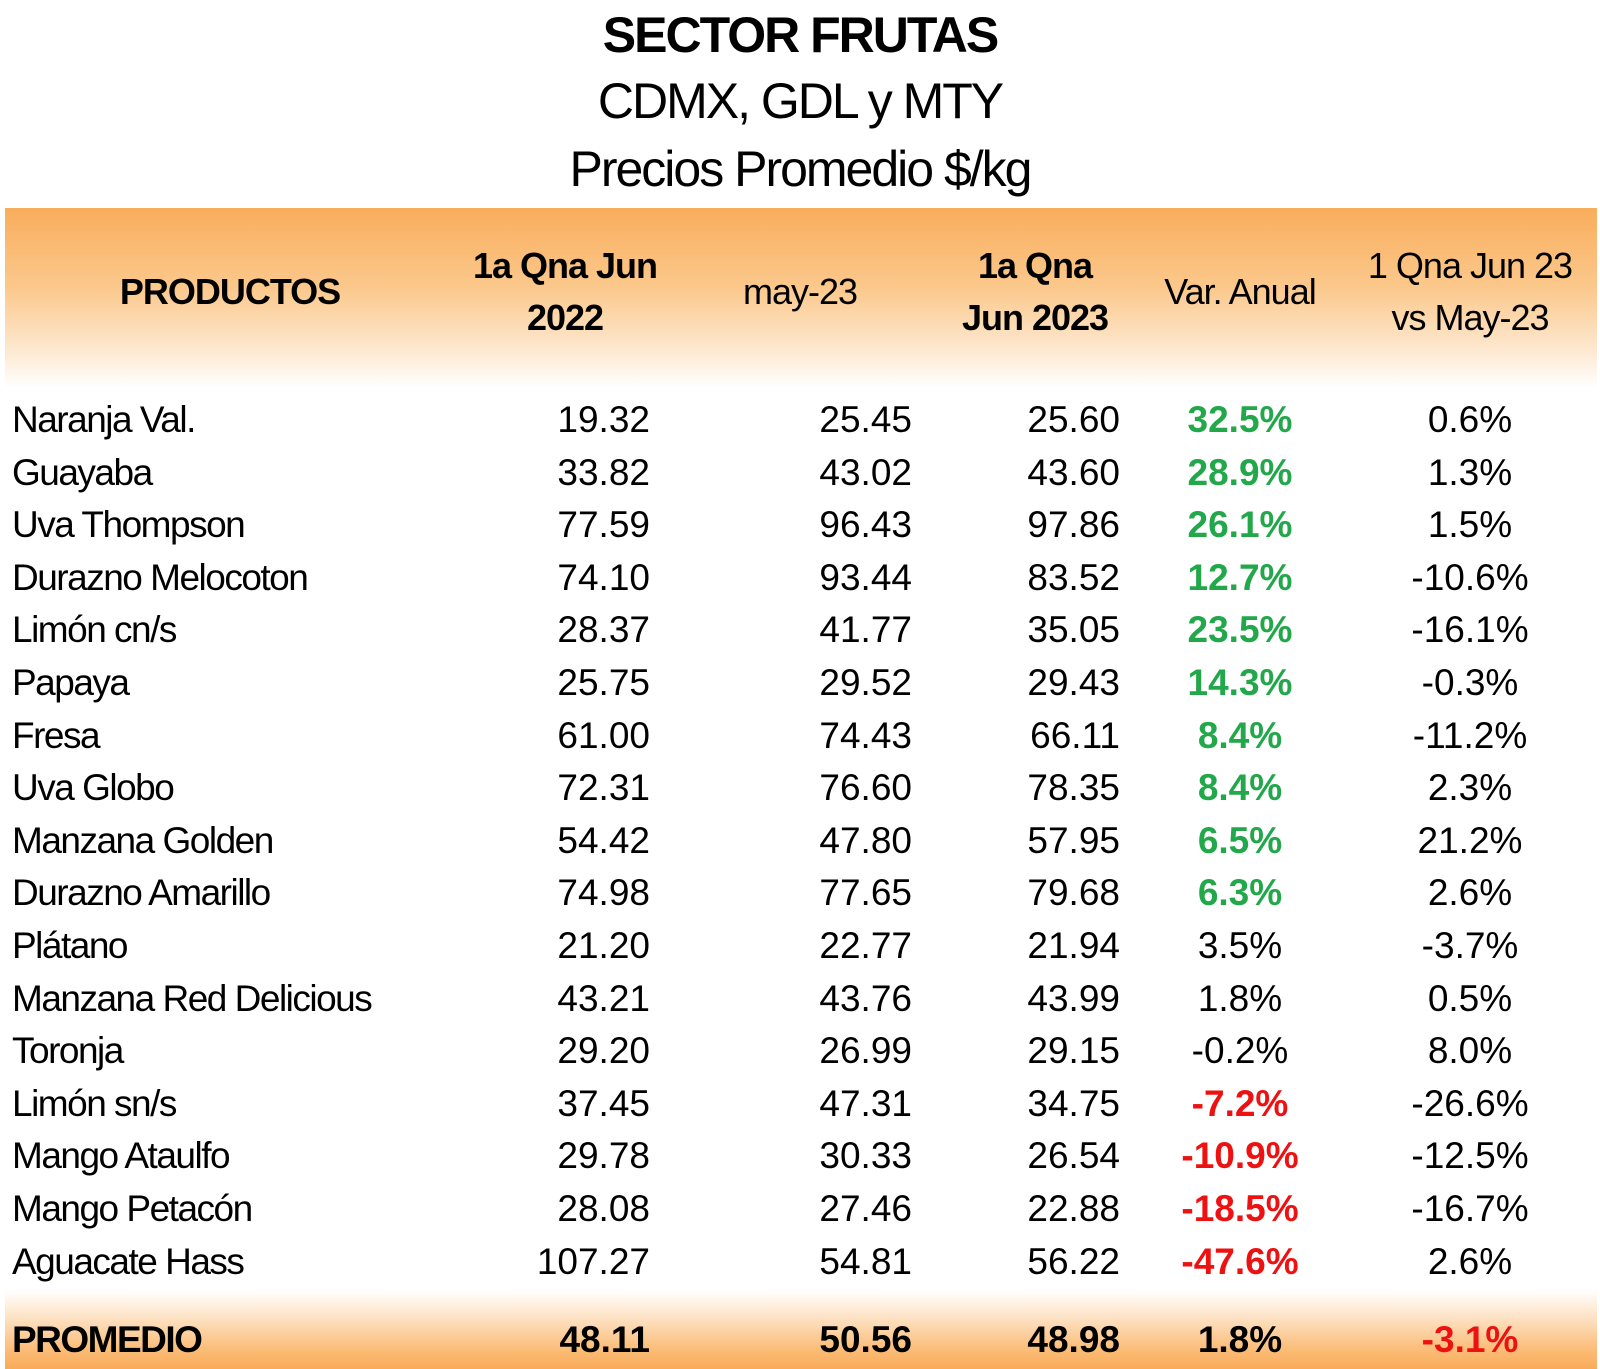 The width and height of the screenshot is (1600, 1369). What do you see at coordinates (1073, 840) in the screenshot?
I see `value-qna-jun-2023: 57.95` at bounding box center [1073, 840].